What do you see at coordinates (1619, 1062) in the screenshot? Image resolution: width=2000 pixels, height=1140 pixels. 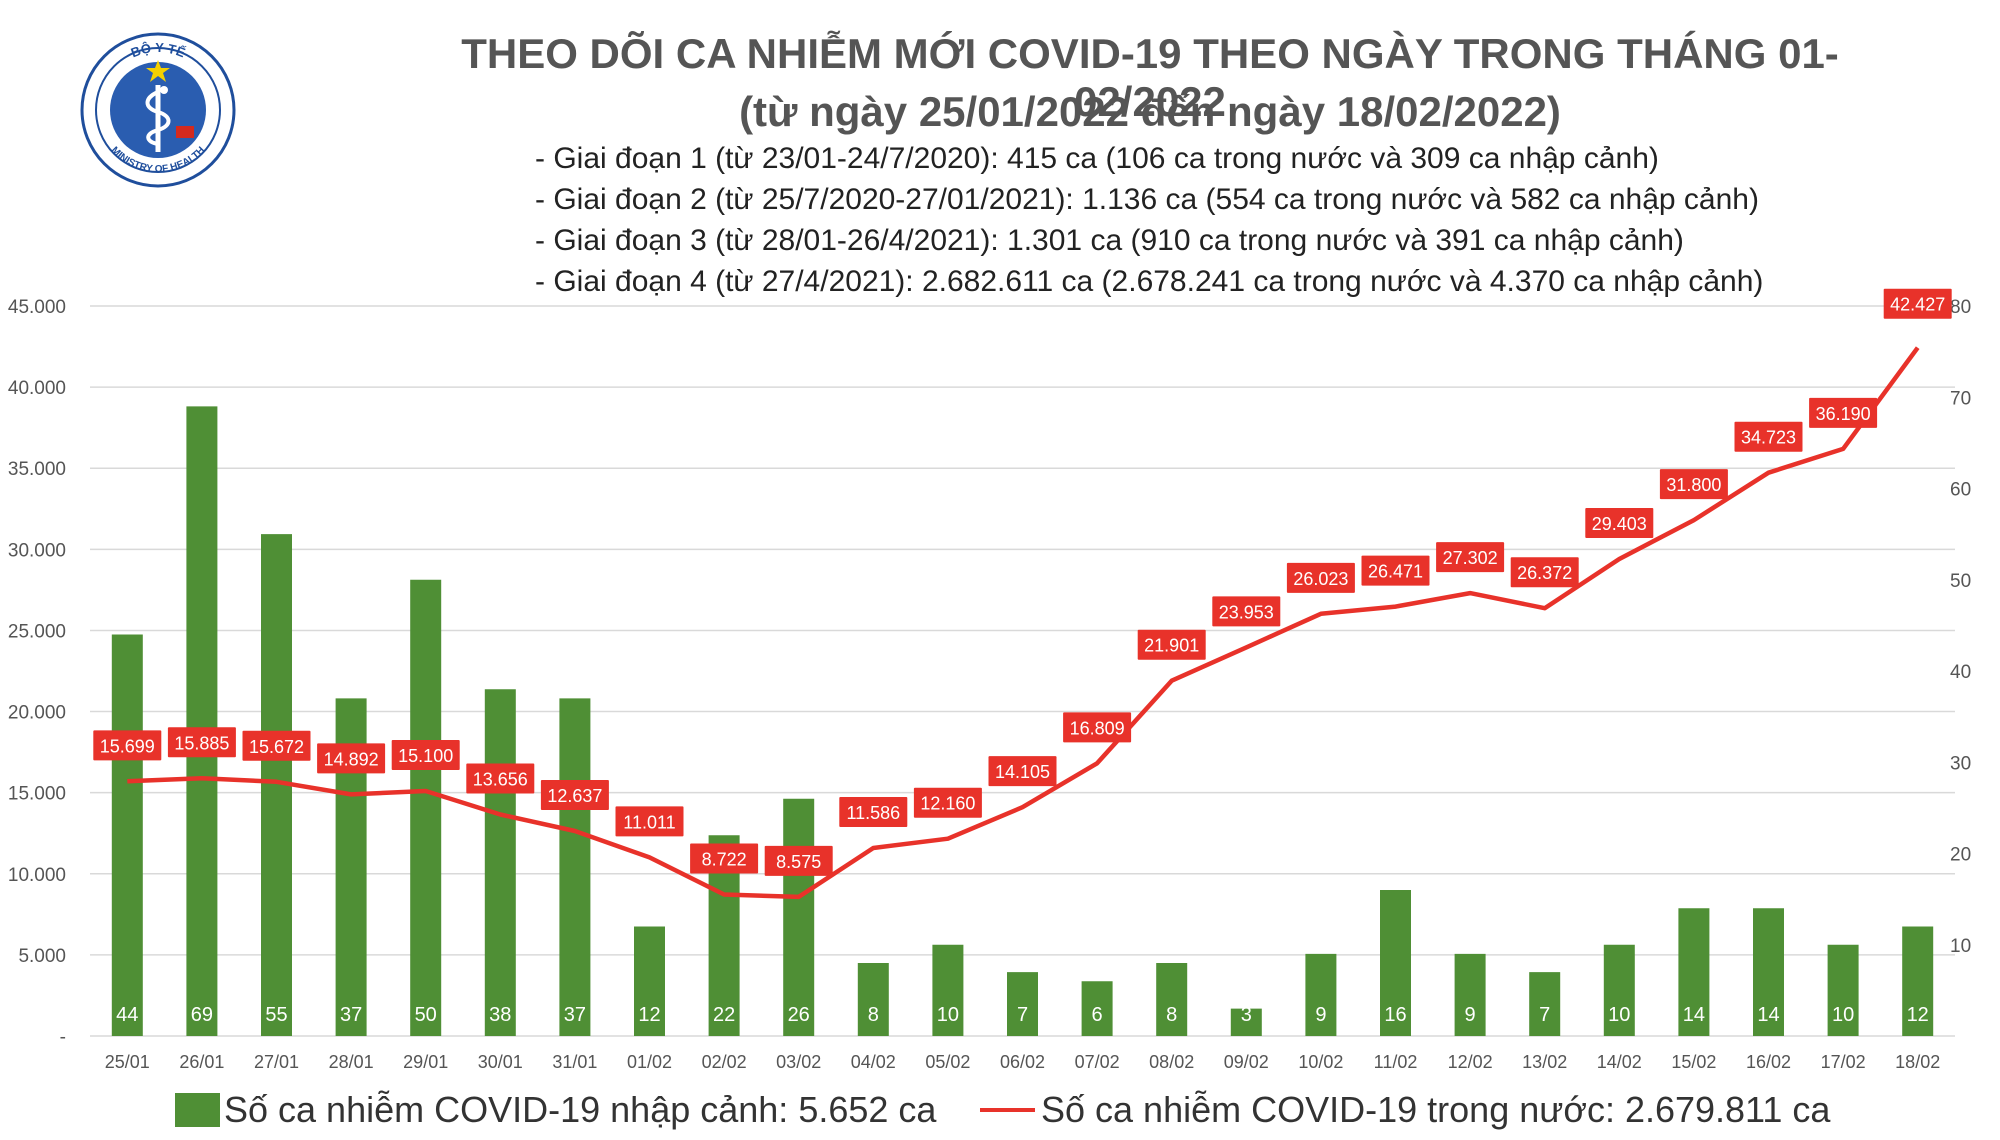 I see `x-axis-tick-label: 14/02` at bounding box center [1619, 1062].